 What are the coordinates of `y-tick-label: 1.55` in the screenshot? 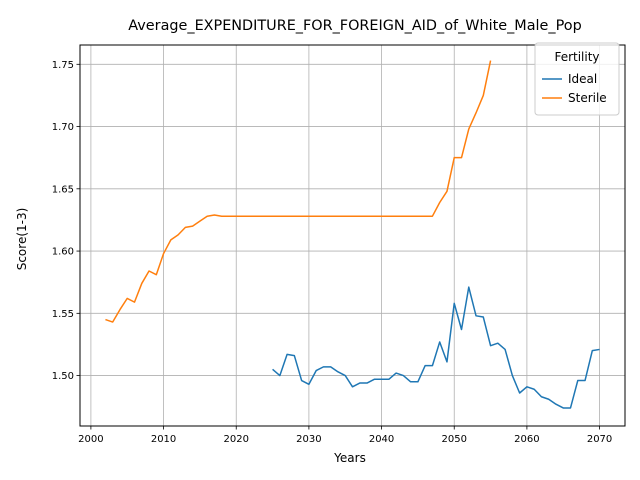 It's located at (63, 314).